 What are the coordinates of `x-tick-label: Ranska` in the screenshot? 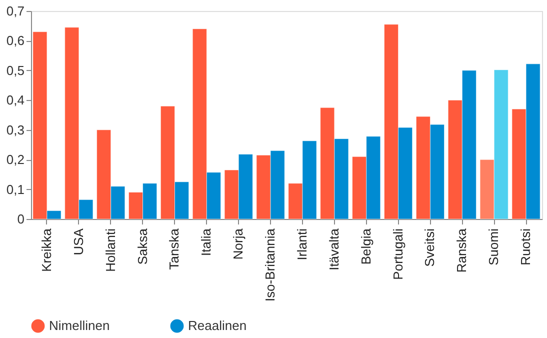 It's located at (462, 250).